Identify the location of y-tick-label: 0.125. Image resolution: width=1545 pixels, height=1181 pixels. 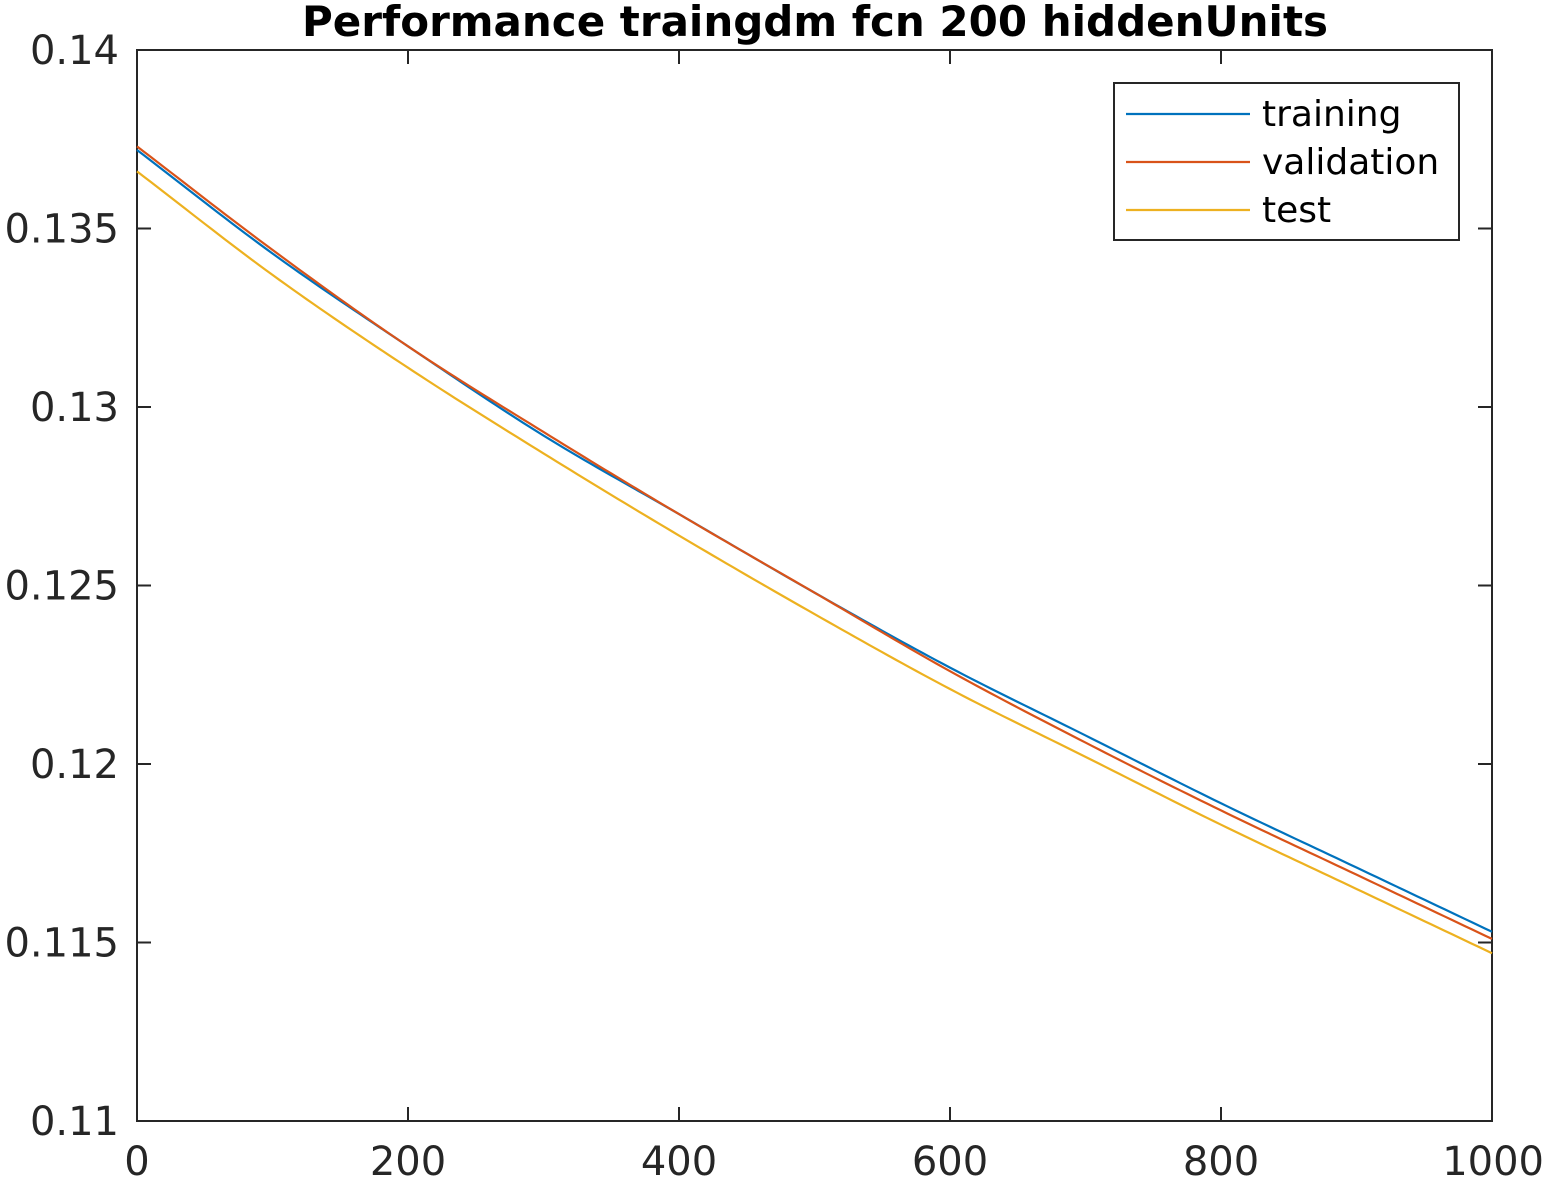
(61, 587).